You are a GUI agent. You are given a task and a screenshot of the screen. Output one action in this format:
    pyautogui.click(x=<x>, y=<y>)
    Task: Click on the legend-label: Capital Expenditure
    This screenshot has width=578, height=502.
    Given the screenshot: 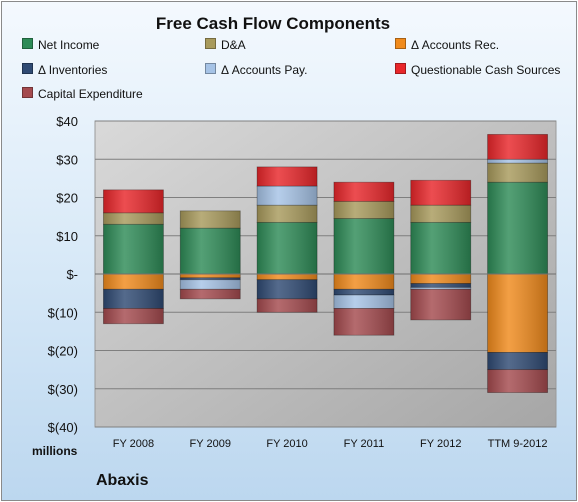 What is the action you would take?
    pyautogui.click(x=90, y=94)
    